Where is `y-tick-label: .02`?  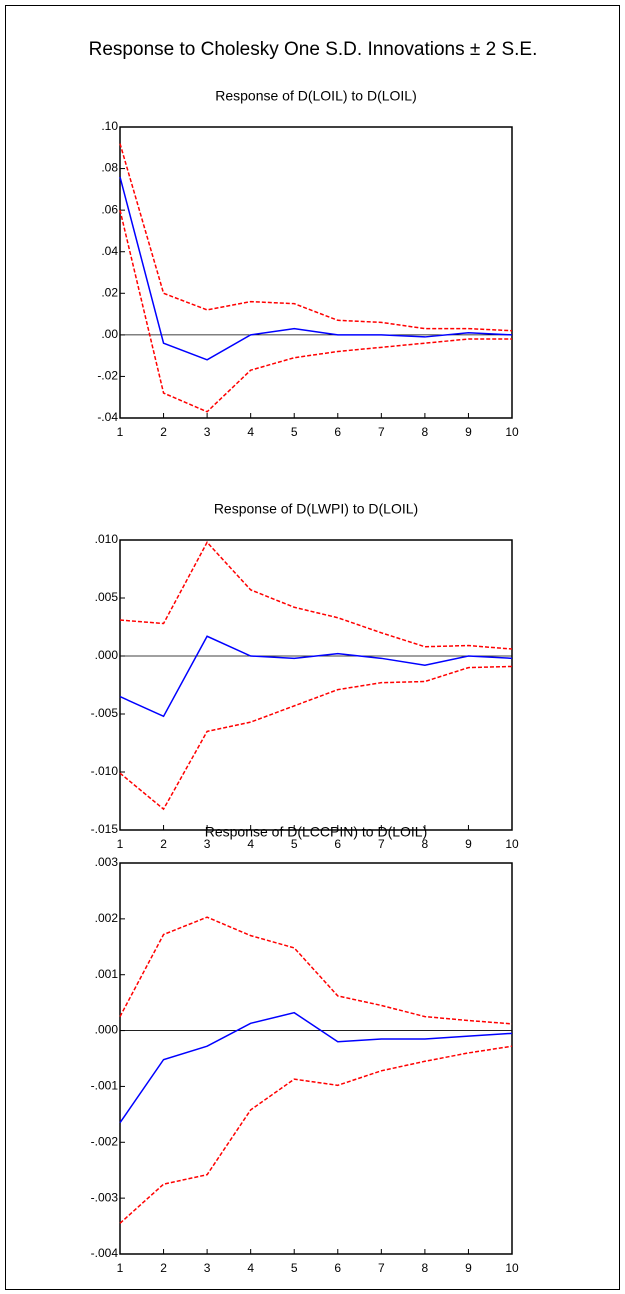
y-tick-label: .02 is located at coordinates (109, 292).